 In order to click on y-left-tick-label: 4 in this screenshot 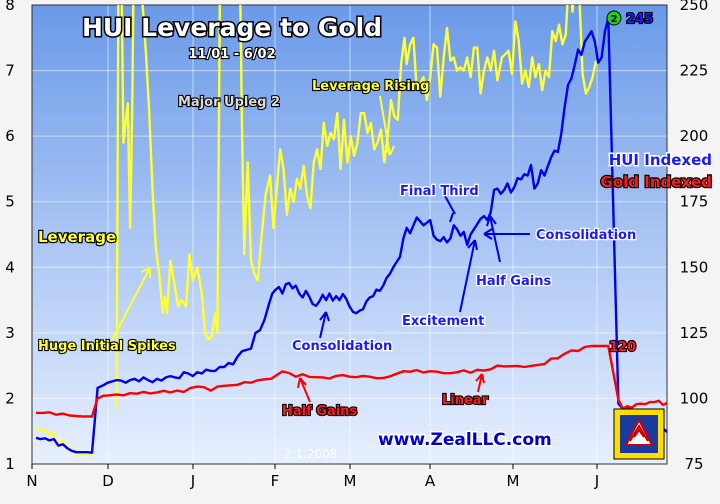, I will do `click(10, 267)`.